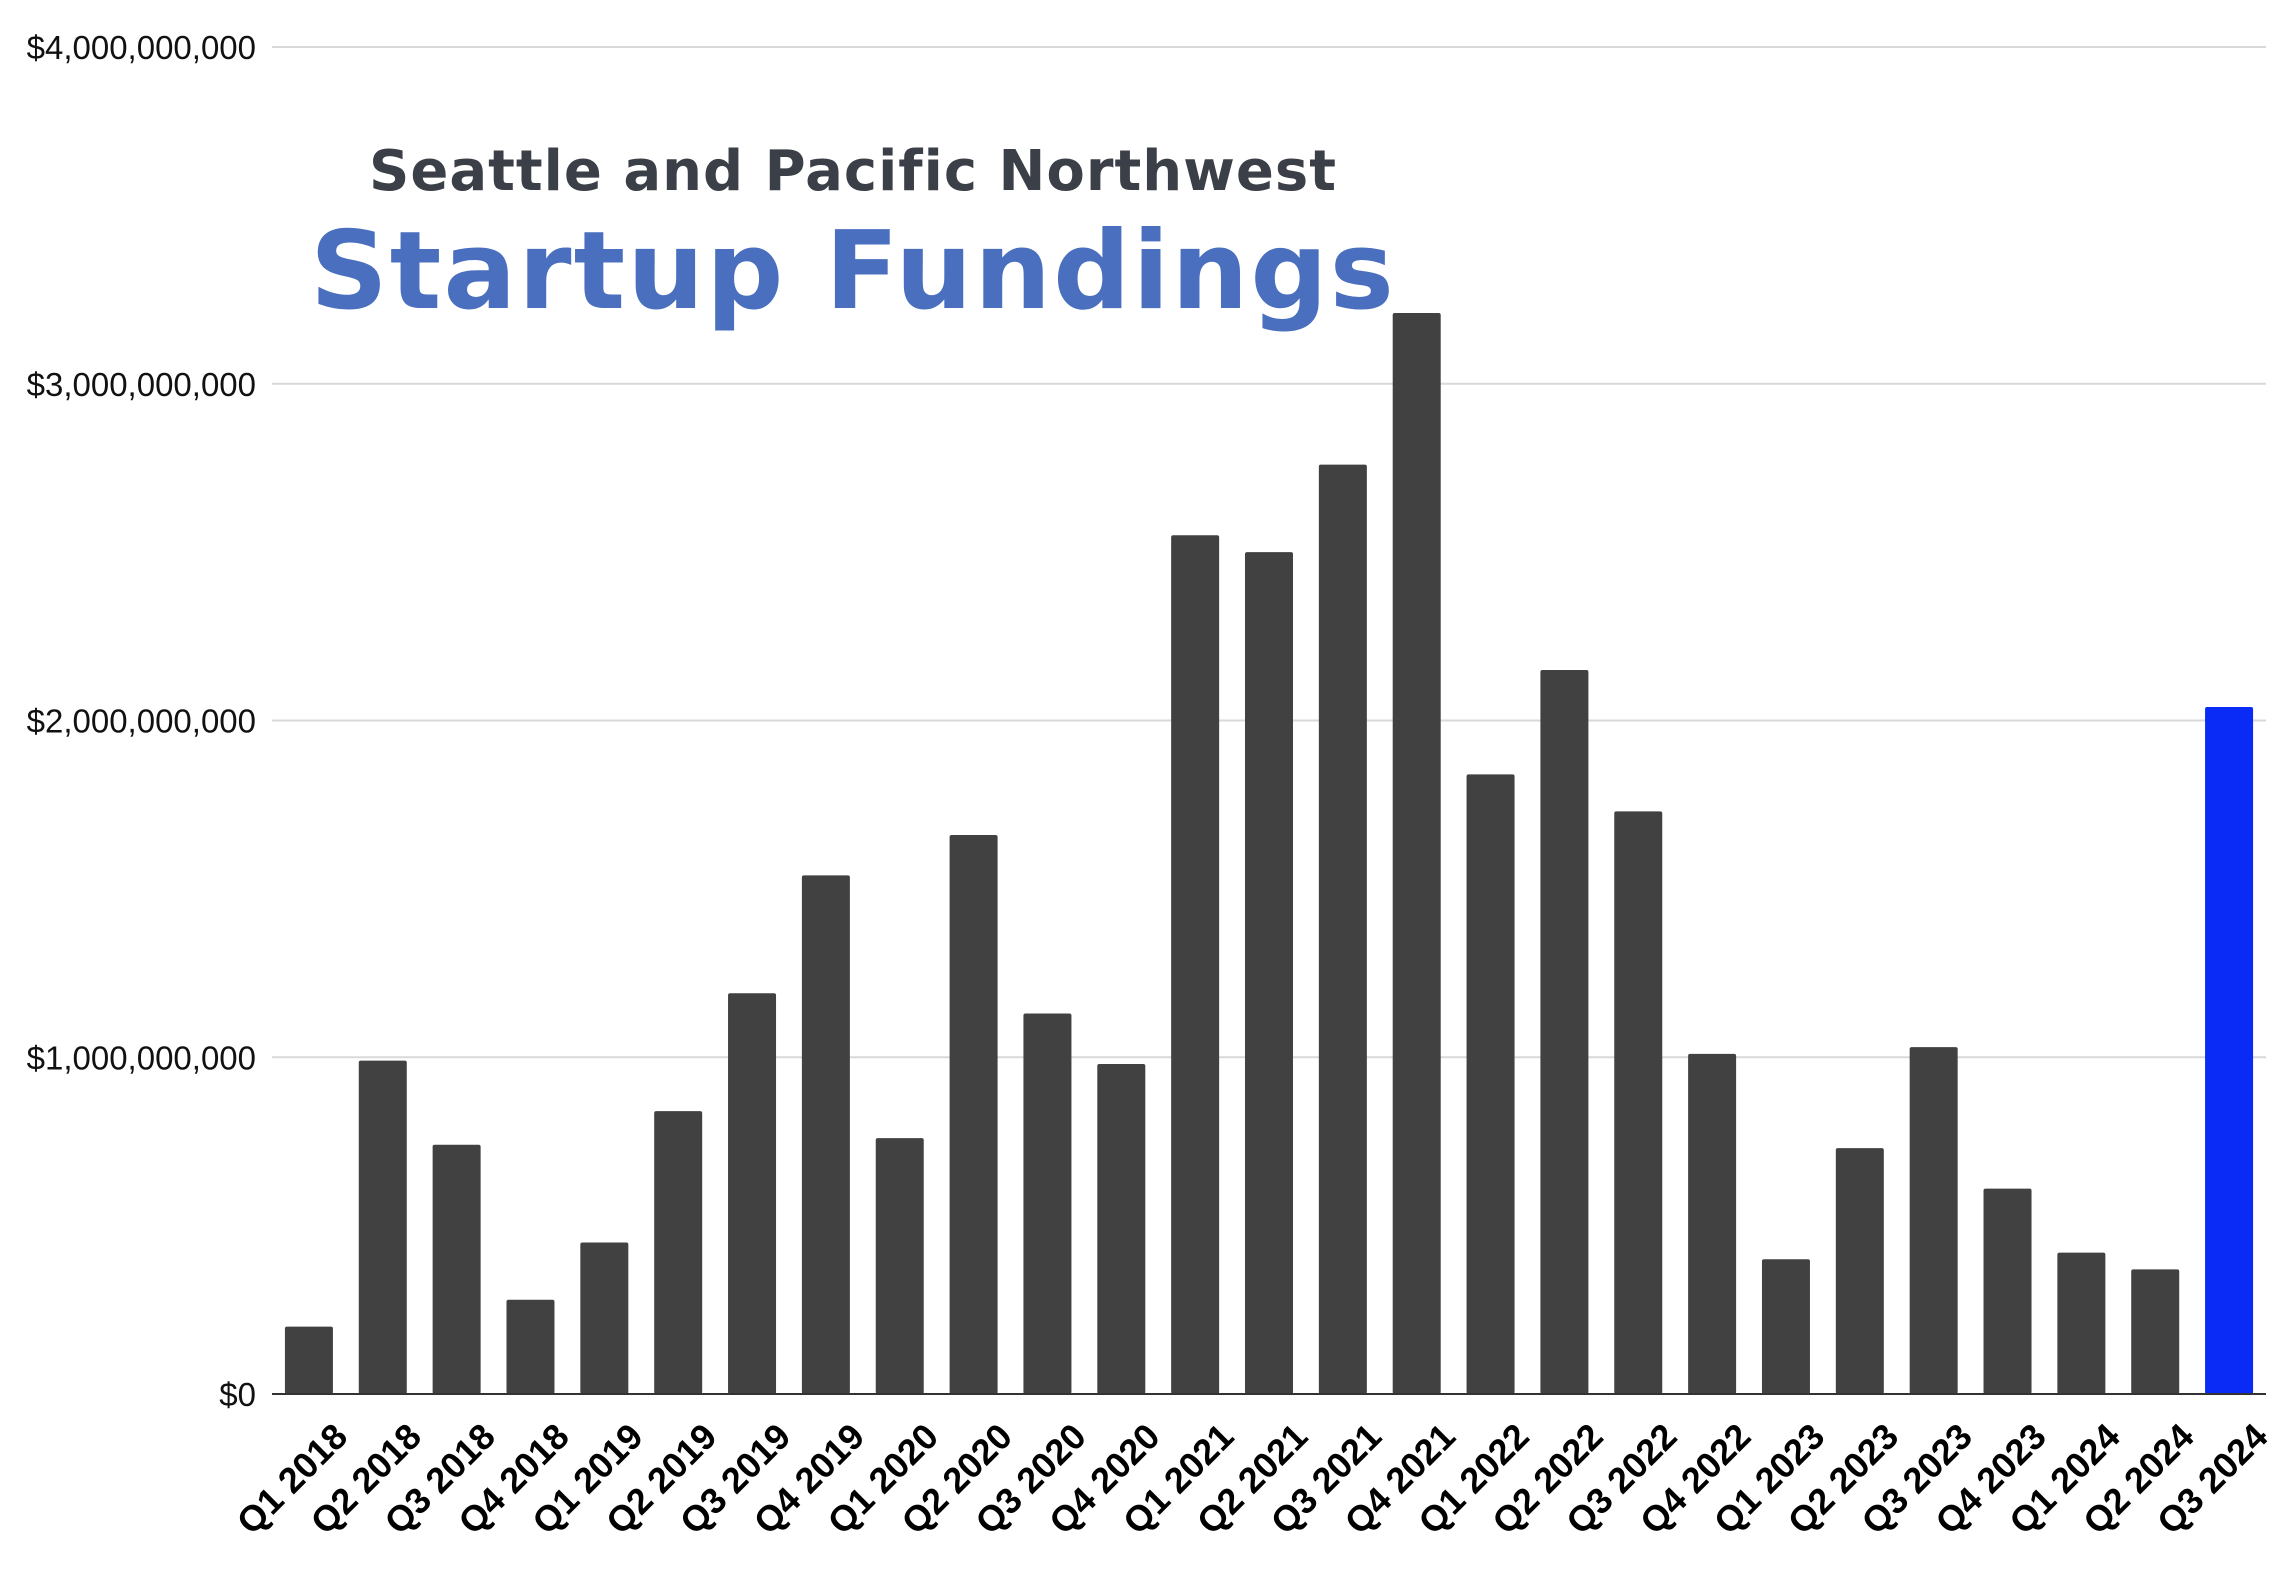  I want to click on bar-q1-2023, so click(1785, 1326).